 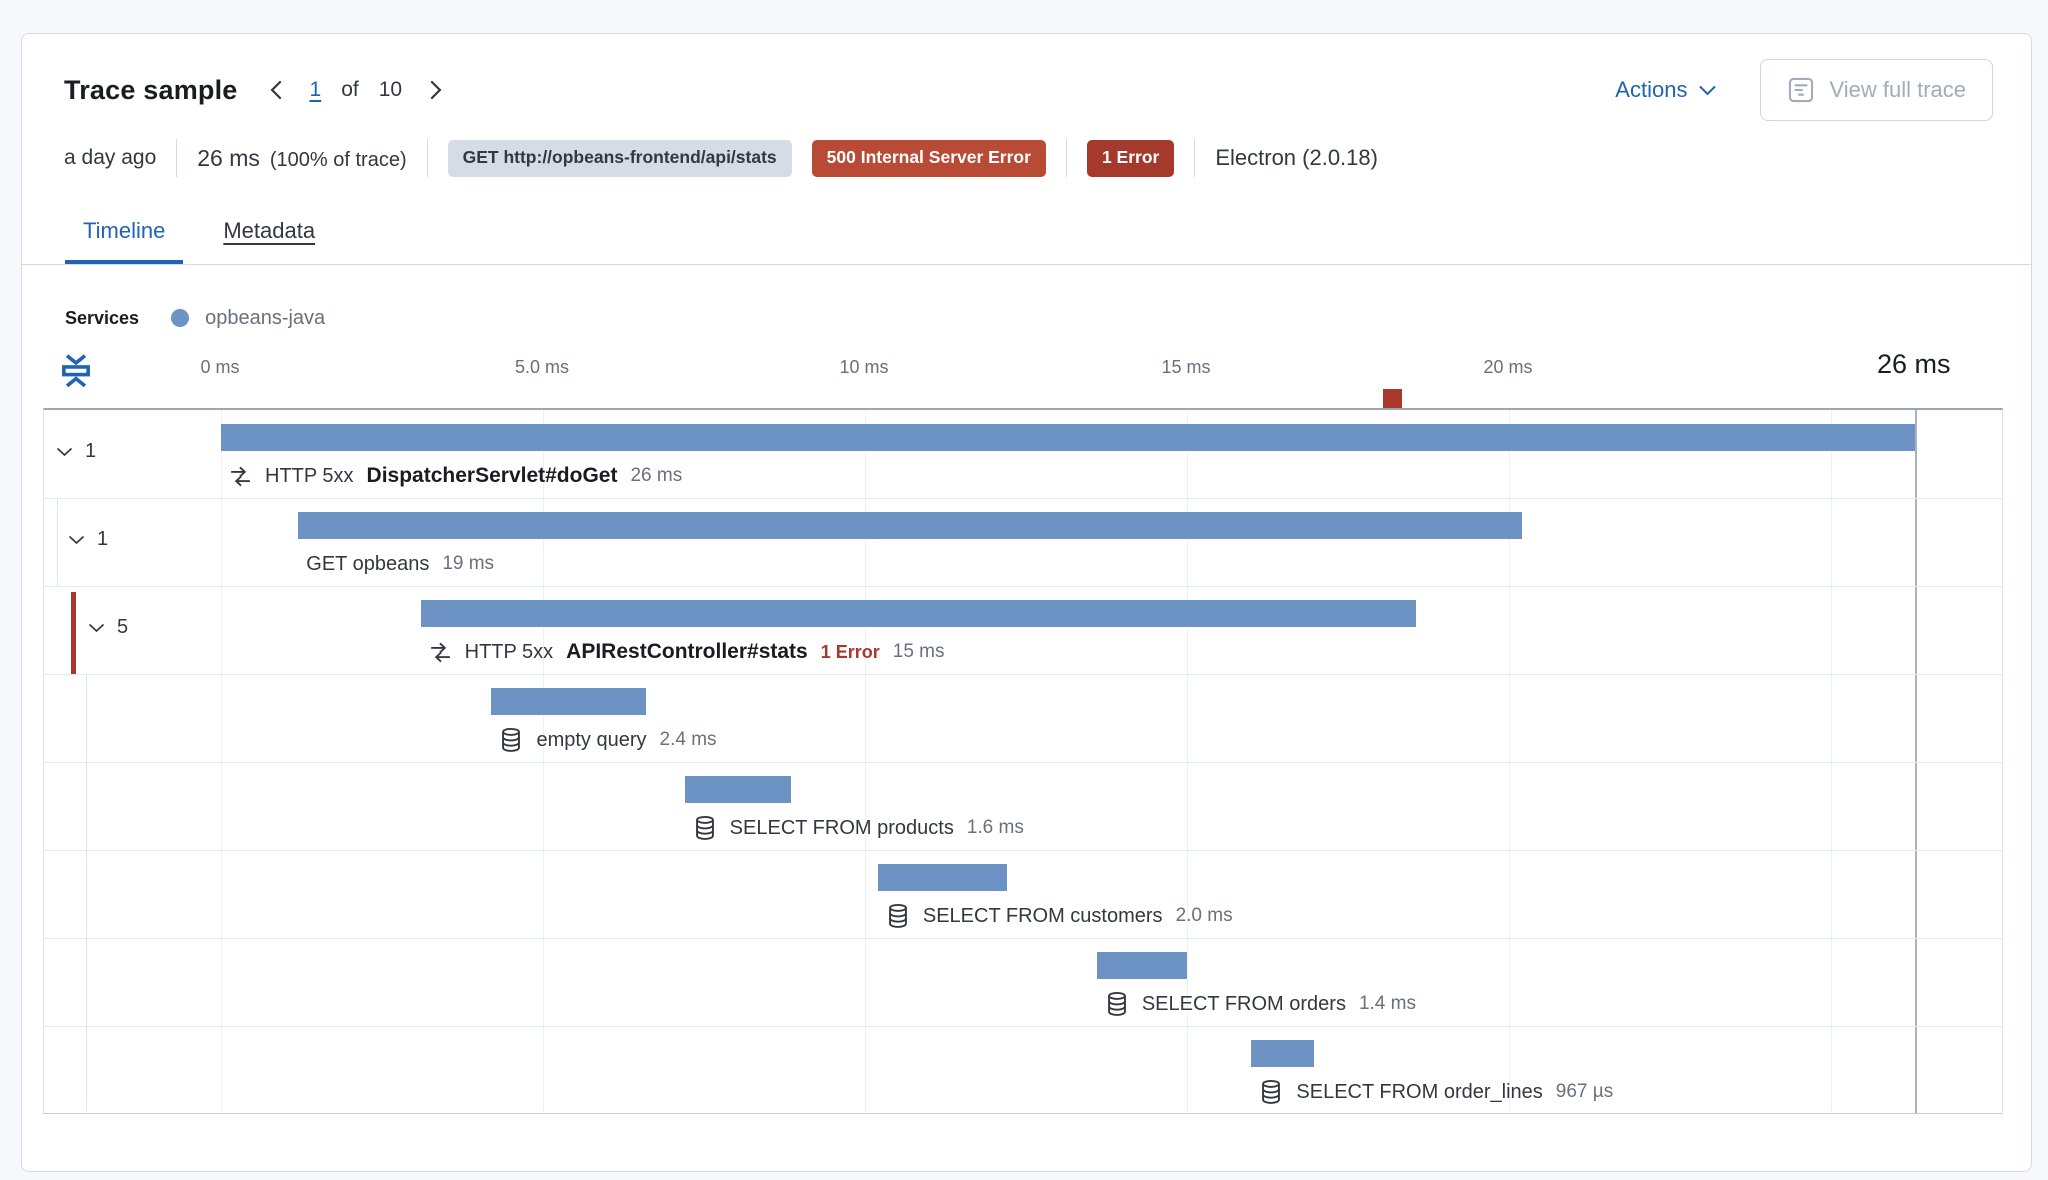 I want to click on span-name: APIRestController#stats, so click(x=687, y=651).